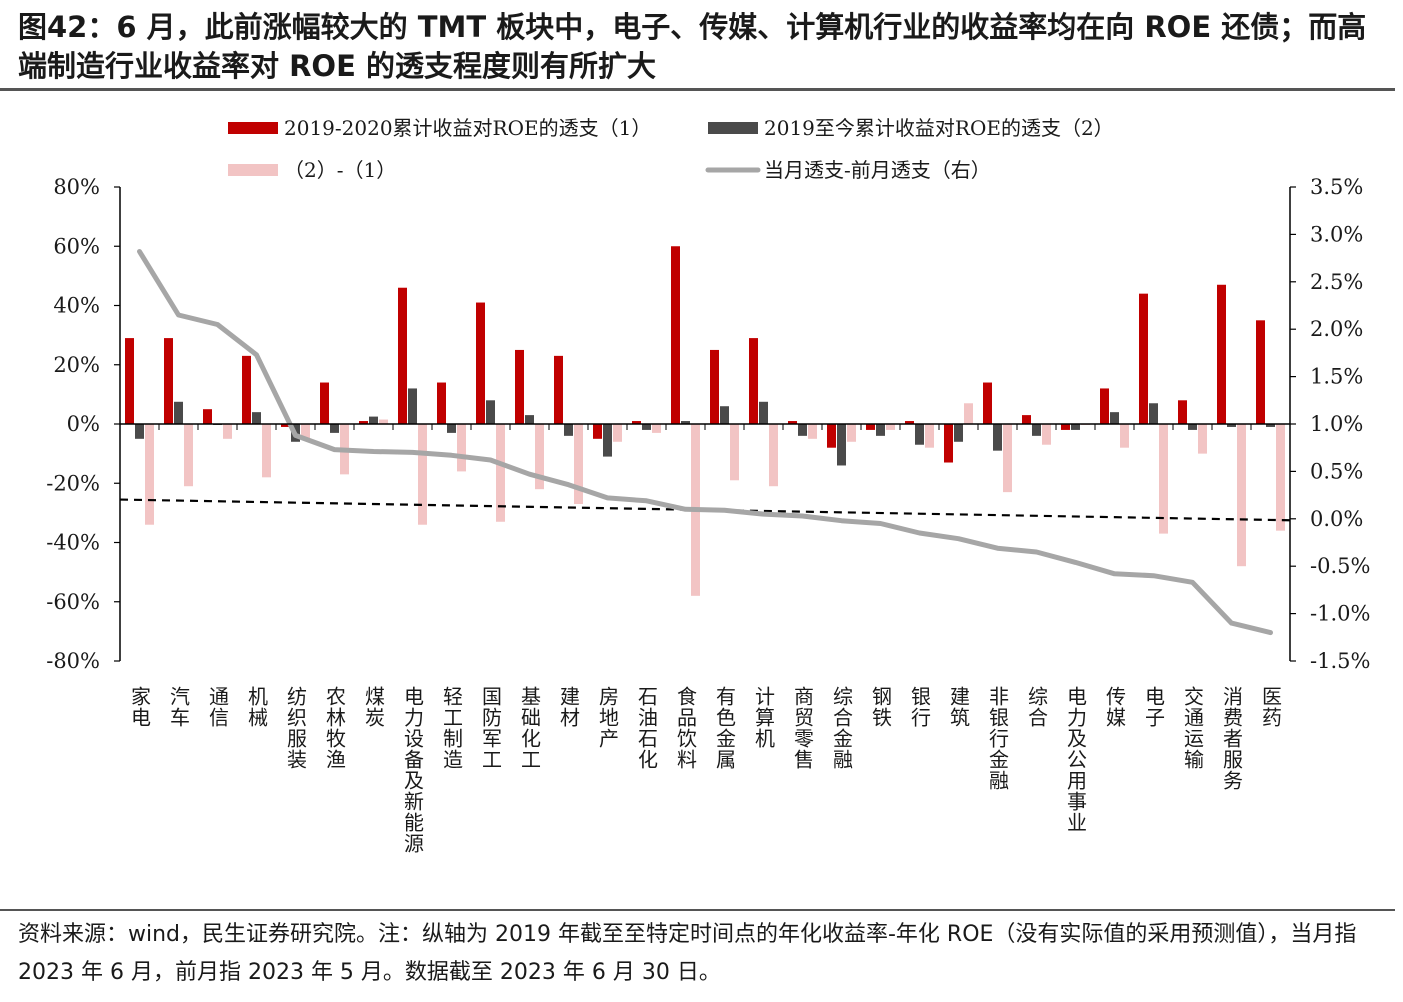 The width and height of the screenshot is (1403, 1002). What do you see at coordinates (257, 707) in the screenshot?
I see `category-label: 机械` at bounding box center [257, 707].